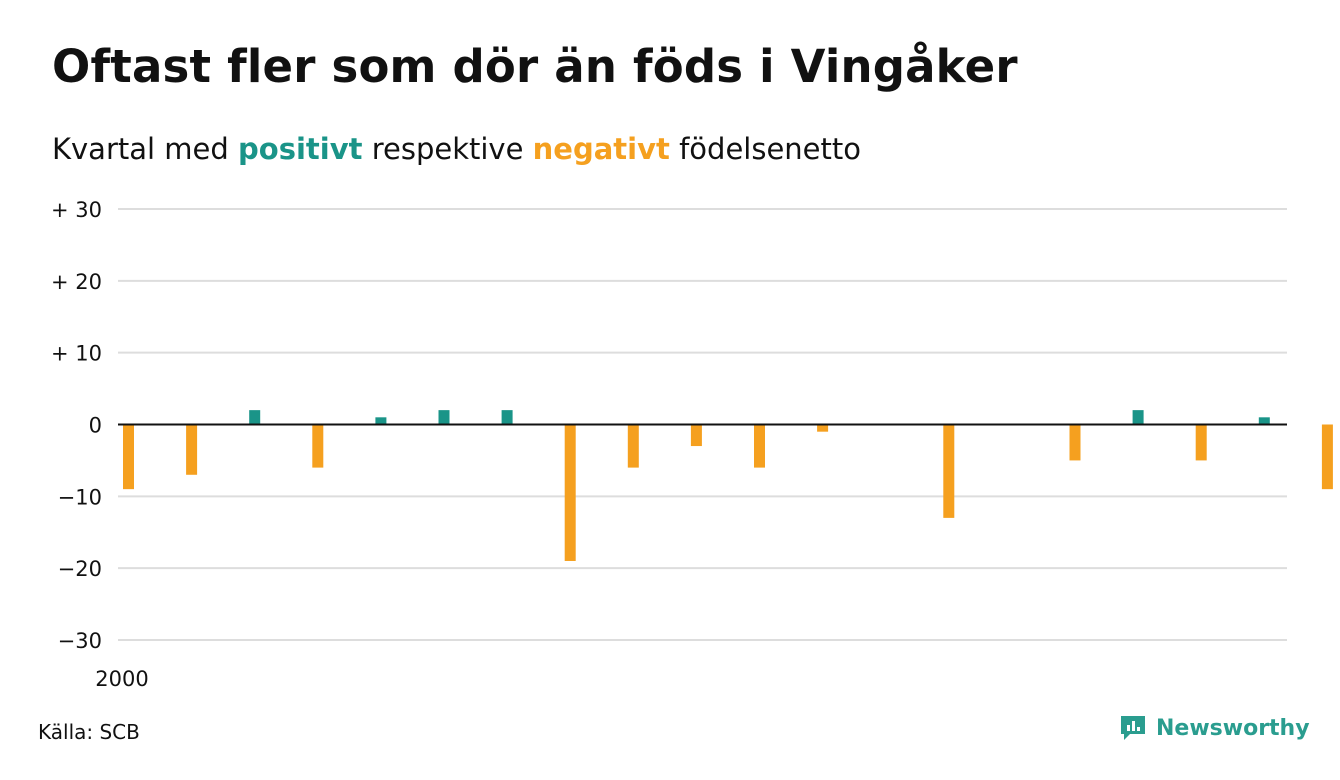  What do you see at coordinates (95, 426) in the screenshot?
I see `y-tick-label: 0` at bounding box center [95, 426].